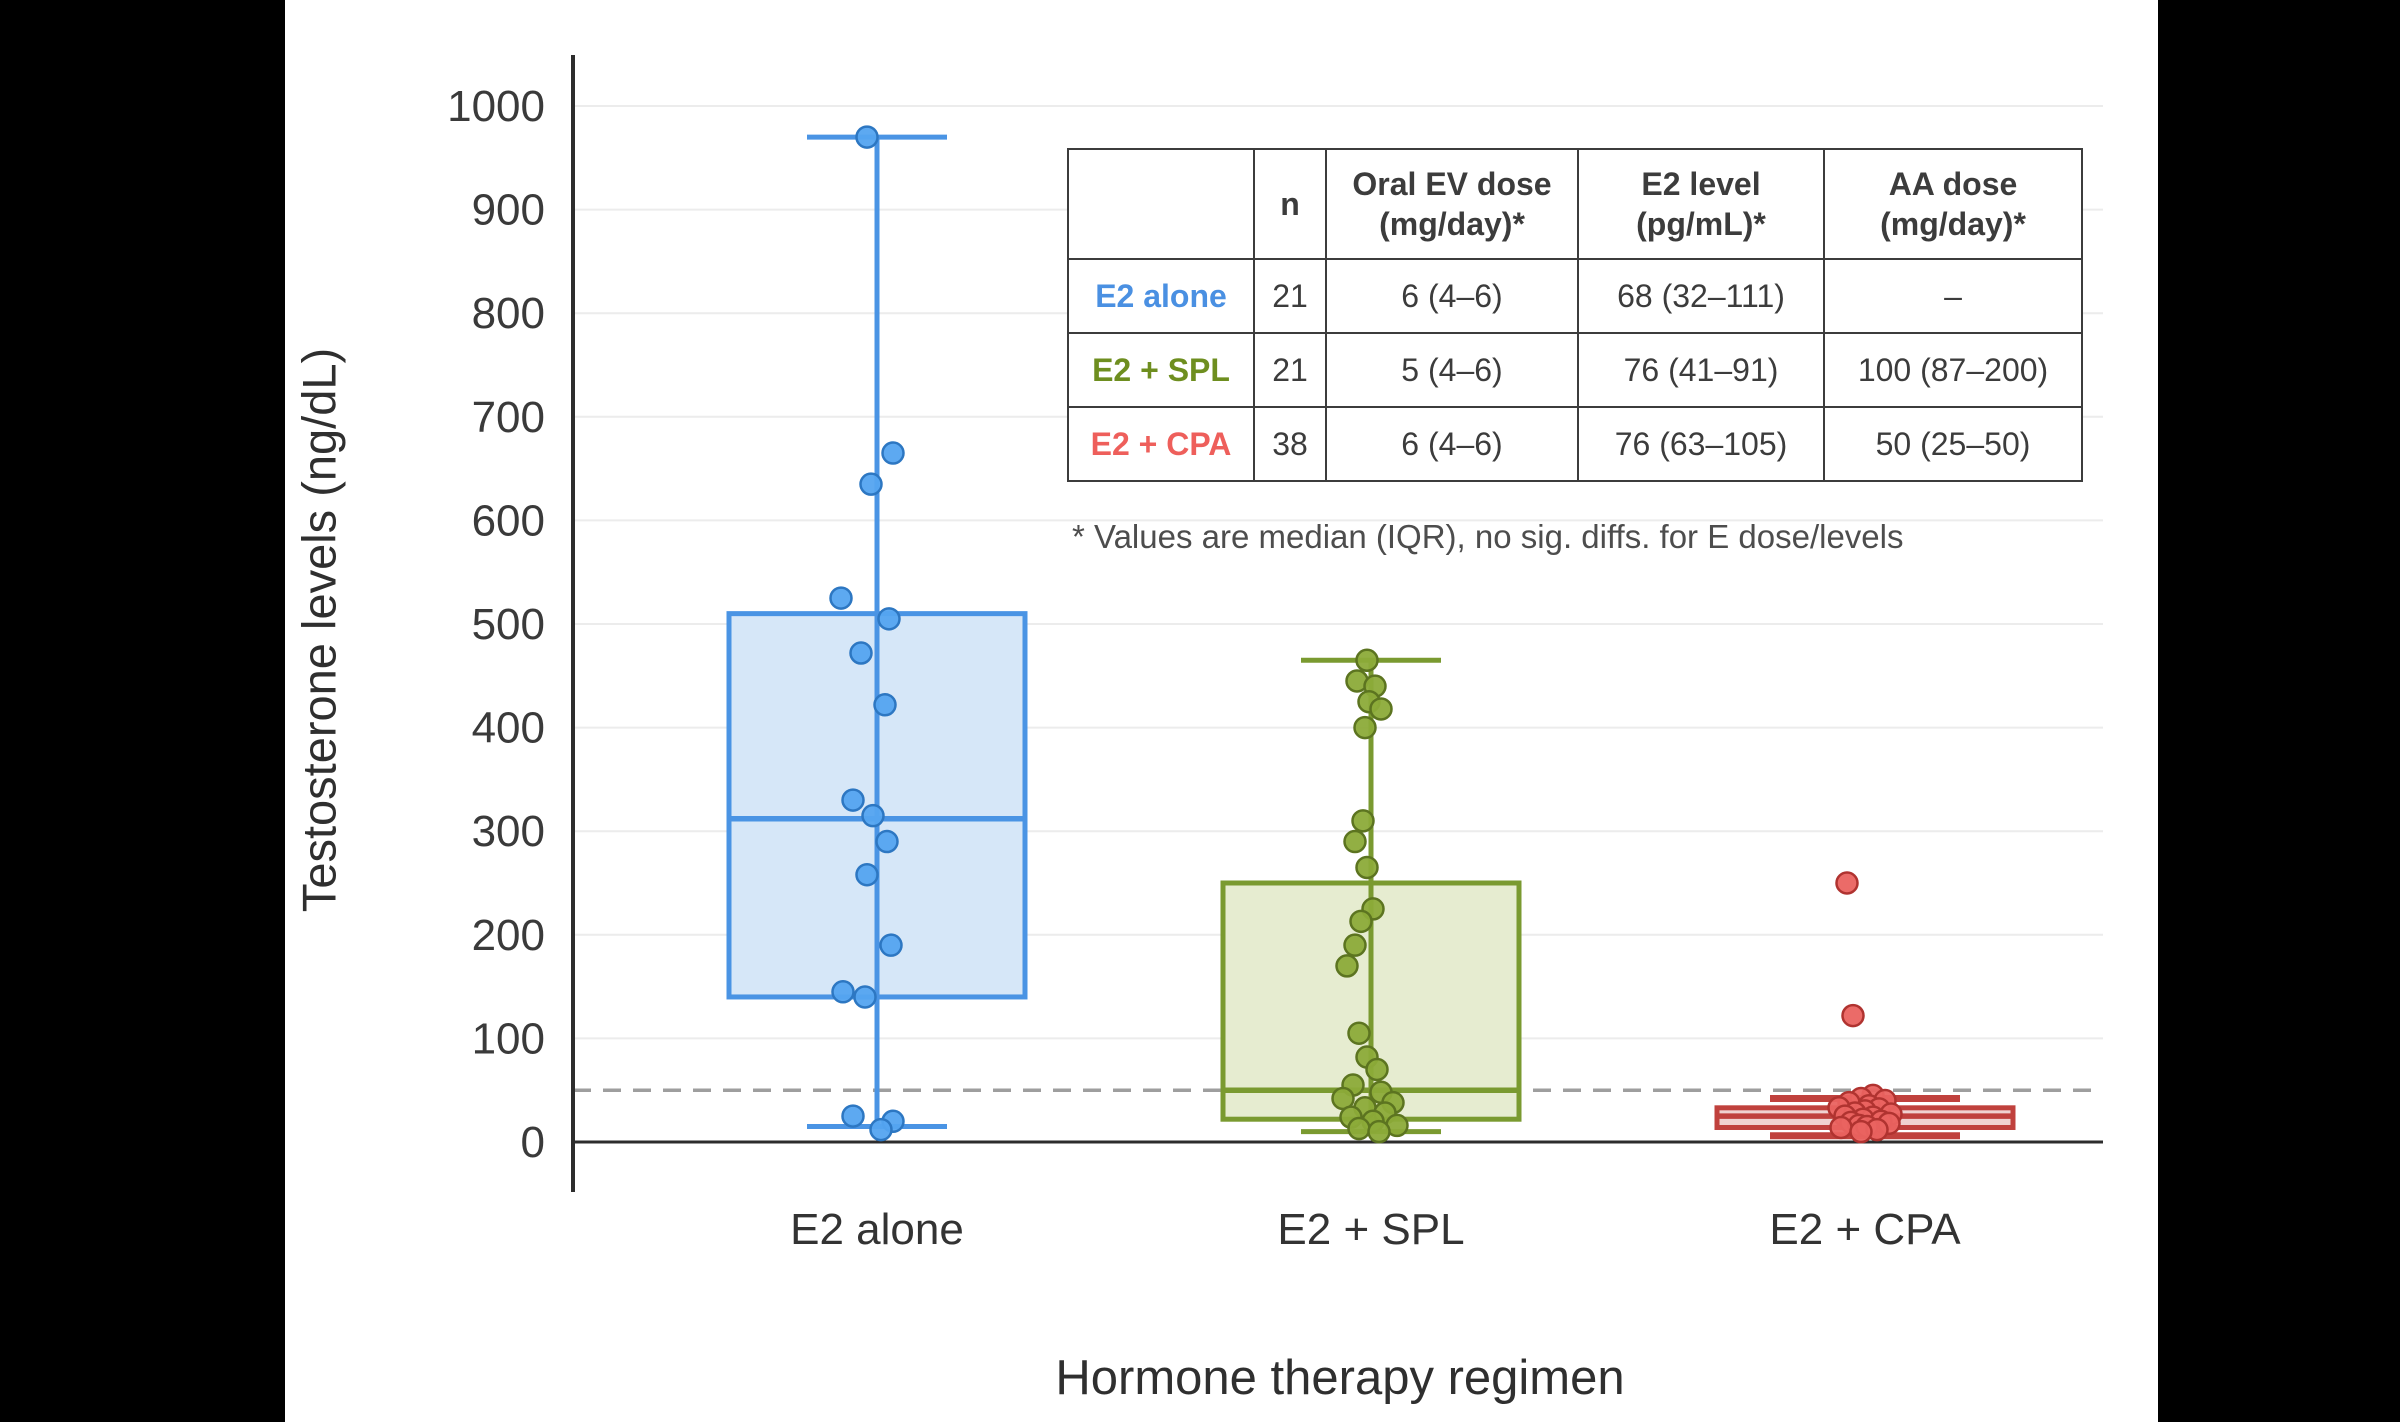 This screenshot has height=1422, width=2400. Describe the element at coordinates (1161, 204) in the screenshot. I see `table-header-blank` at that location.